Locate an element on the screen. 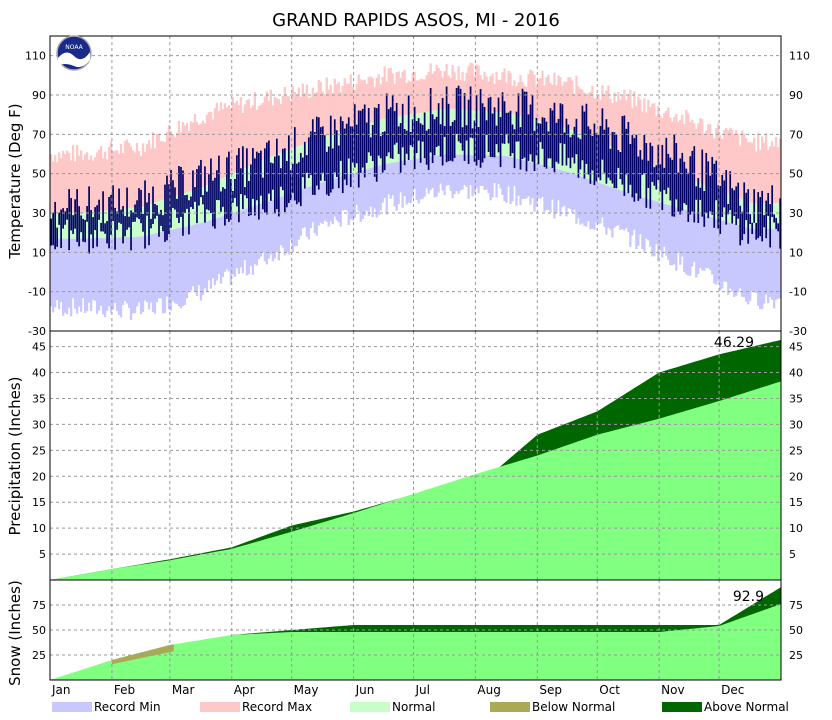  precipitation-tick-left: 25 is located at coordinates (39, 450).